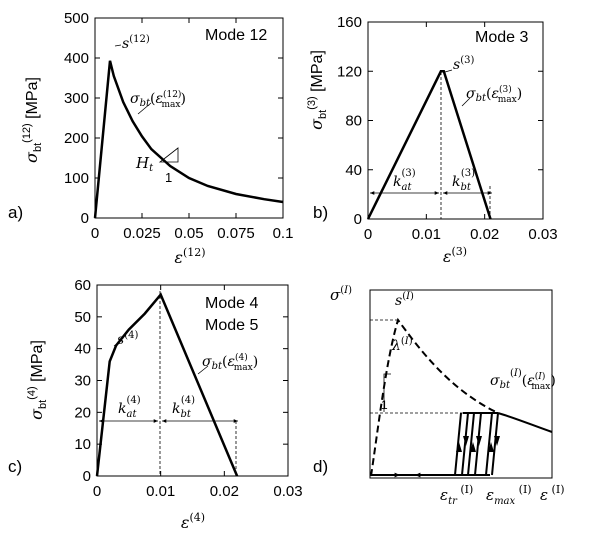 The width and height of the screenshot is (598, 545). I want to click on panel-a-y-ticks: 0 100 200 300 400 500, so click(173, 118).